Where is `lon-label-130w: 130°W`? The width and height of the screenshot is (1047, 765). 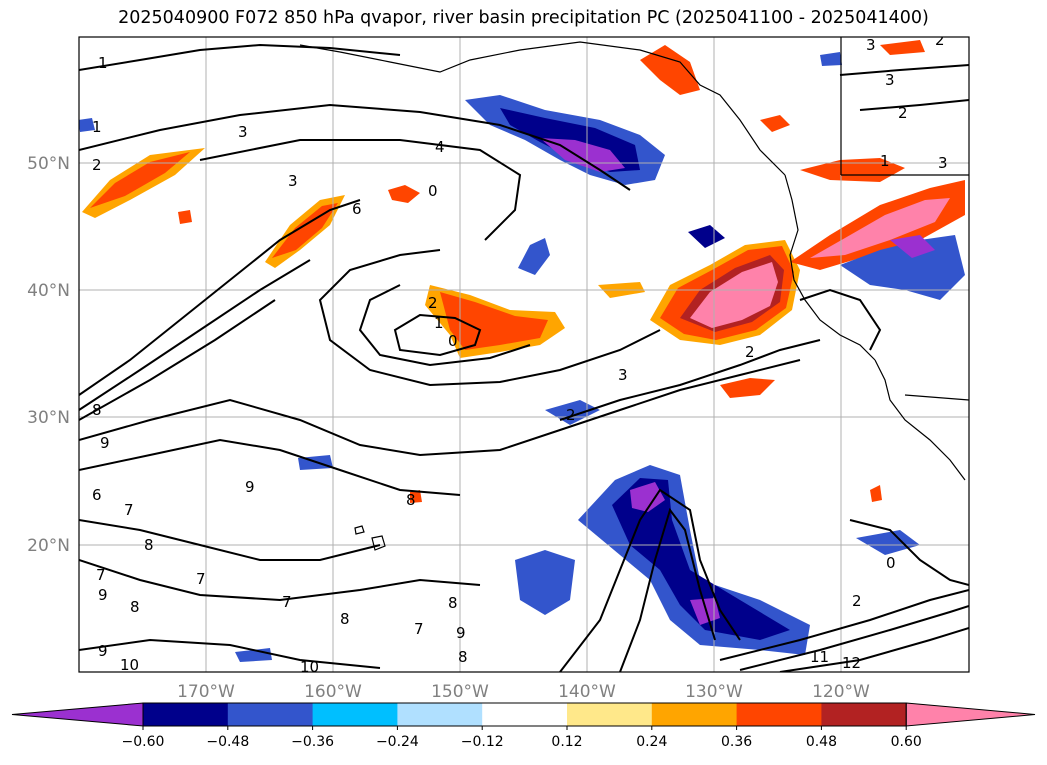 lon-label-130w: 130°W is located at coordinates (714, 692).